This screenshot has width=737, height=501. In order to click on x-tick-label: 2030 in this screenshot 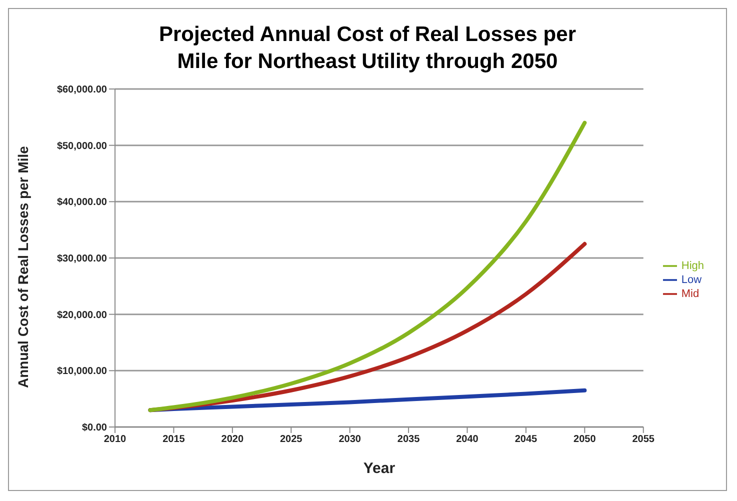, I will do `click(350, 440)`.